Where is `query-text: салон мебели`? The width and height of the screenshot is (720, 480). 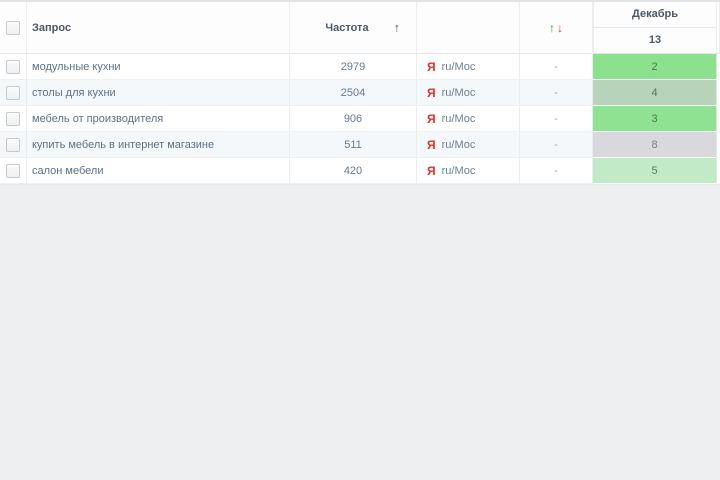 query-text: салон мебели is located at coordinates (68, 170).